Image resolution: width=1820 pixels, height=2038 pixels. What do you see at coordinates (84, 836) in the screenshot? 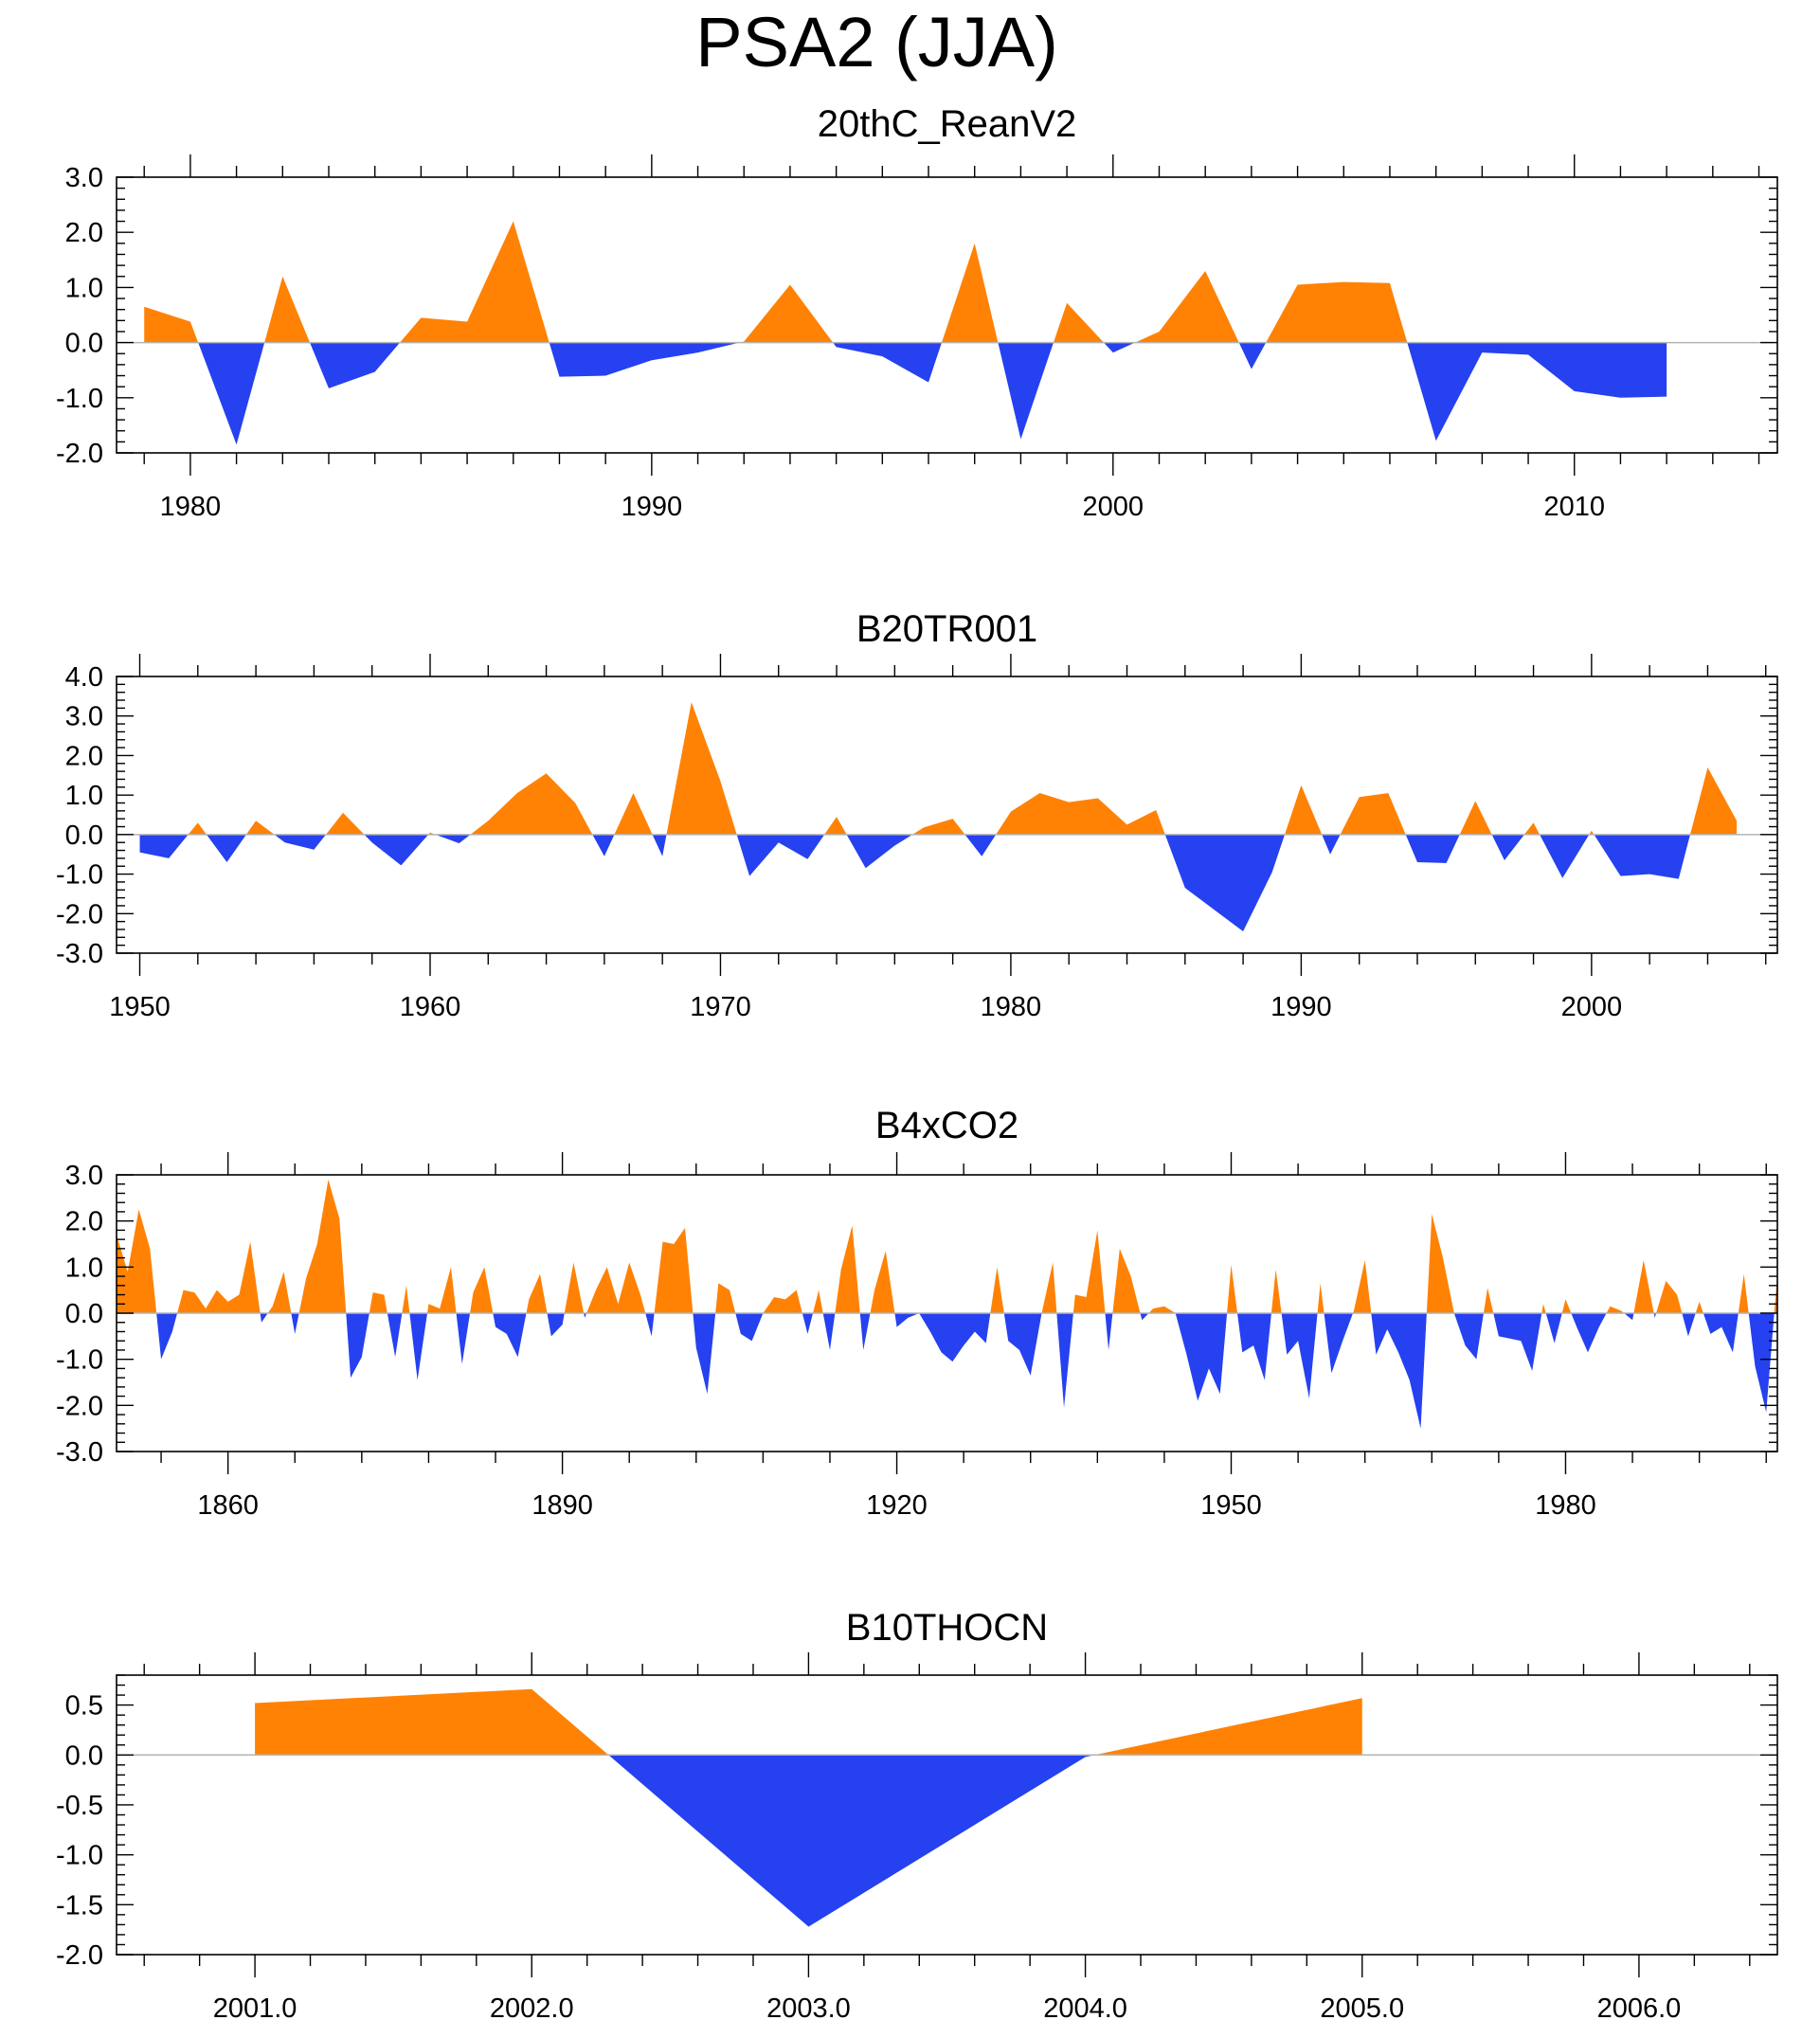
I see `y-tick-label: 0.0` at bounding box center [84, 836].